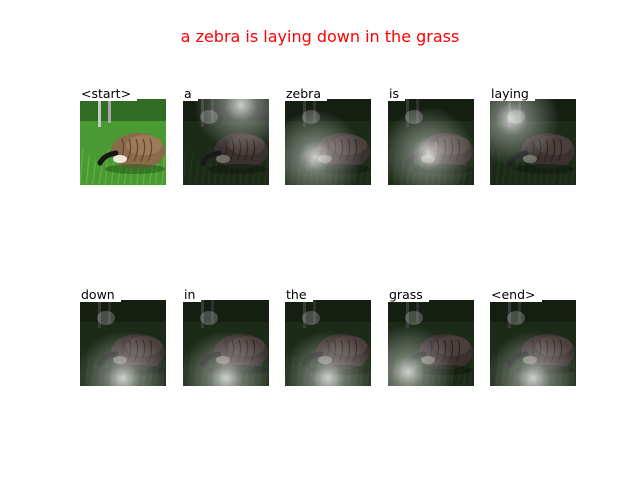  I want to click on word-label: <end>, so click(516, 294).